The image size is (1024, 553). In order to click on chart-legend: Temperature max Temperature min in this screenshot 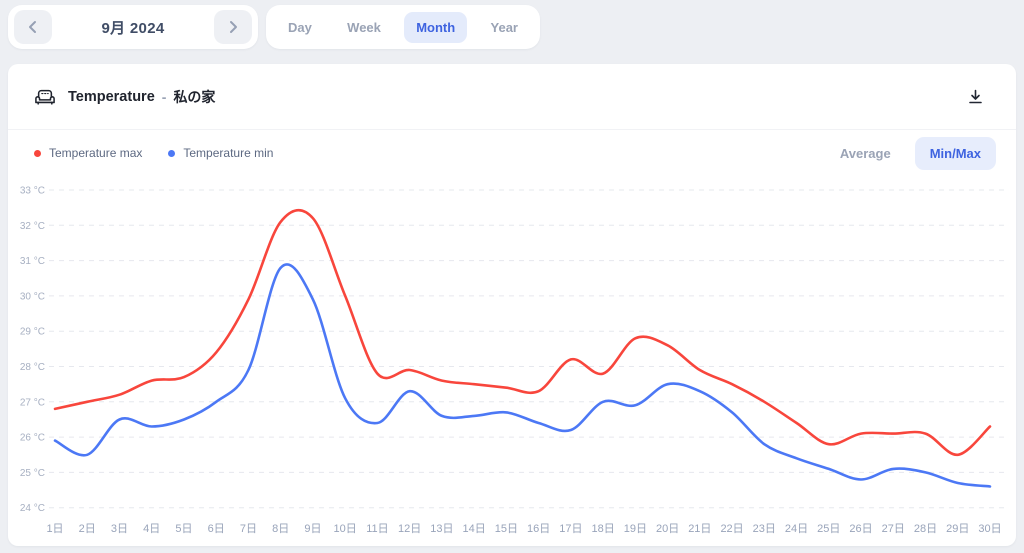, I will do `click(153, 153)`.